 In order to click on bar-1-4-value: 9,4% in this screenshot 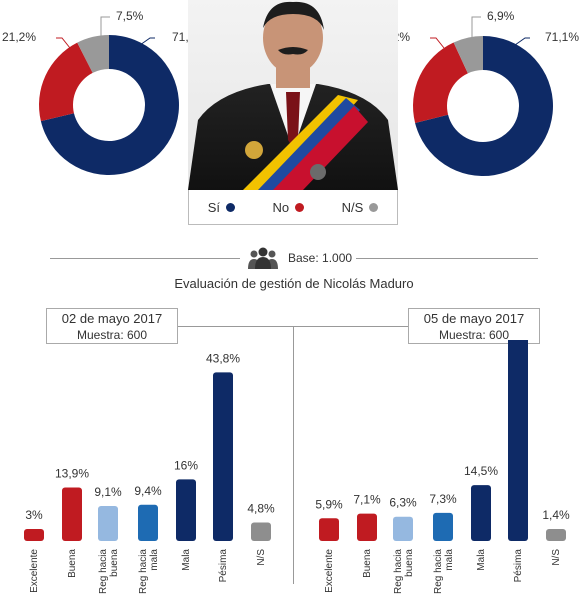, I will do `click(148, 491)`.